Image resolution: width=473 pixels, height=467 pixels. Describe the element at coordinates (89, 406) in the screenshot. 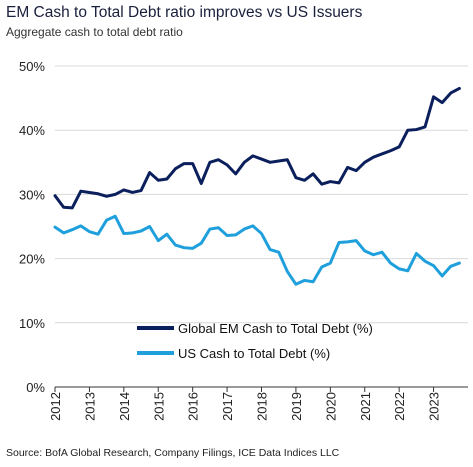

I see `x-tick-label: 2013` at that location.